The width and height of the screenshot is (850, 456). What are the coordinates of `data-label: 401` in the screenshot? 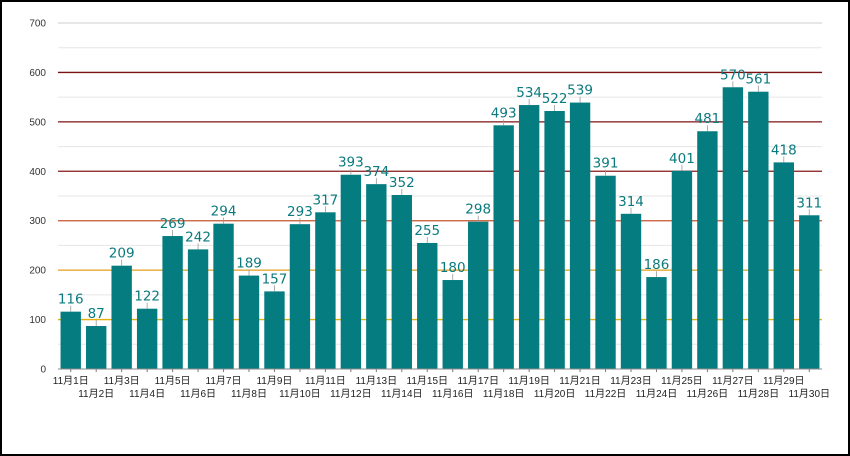 It's located at (682, 159).